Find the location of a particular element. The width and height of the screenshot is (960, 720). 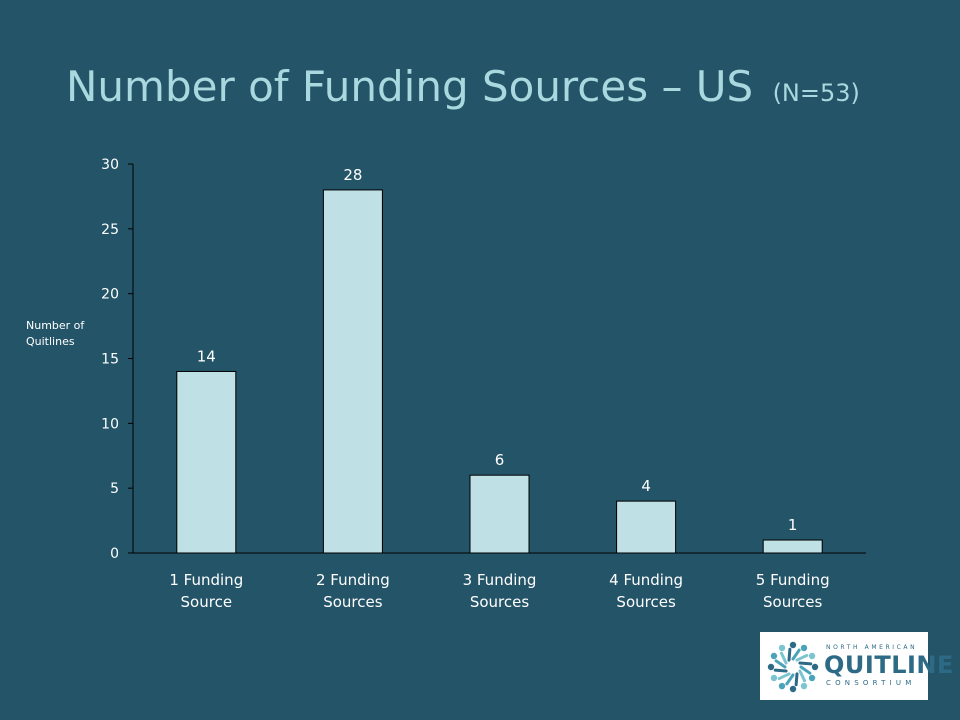

y-tick-label: 10 is located at coordinates (110, 424).